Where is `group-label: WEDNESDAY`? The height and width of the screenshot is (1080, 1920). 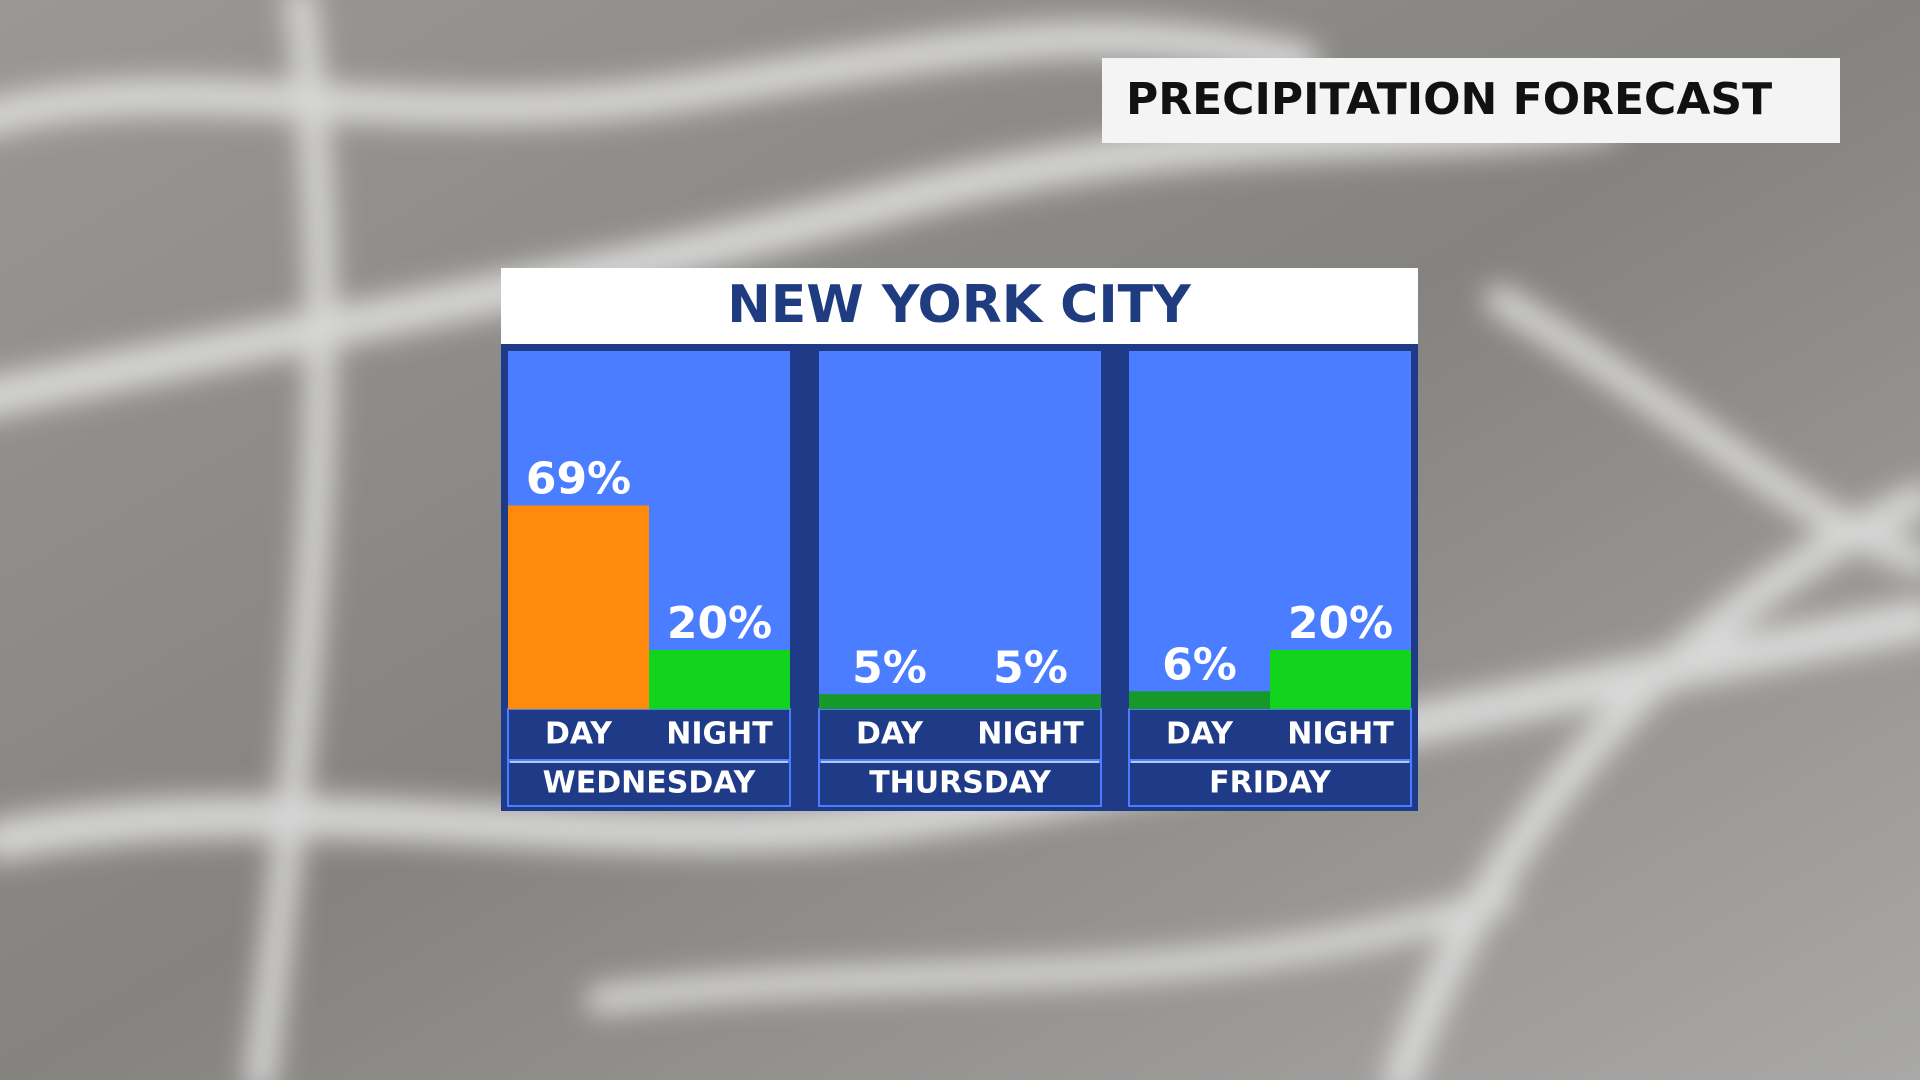 group-label: WEDNESDAY is located at coordinates (650, 783).